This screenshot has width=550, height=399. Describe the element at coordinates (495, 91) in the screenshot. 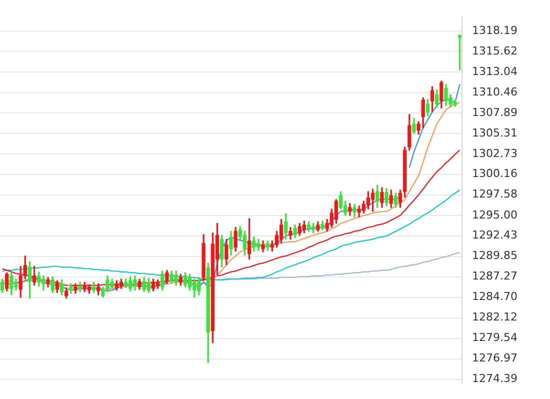

I see `y-tick-label: 1310.46` at that location.